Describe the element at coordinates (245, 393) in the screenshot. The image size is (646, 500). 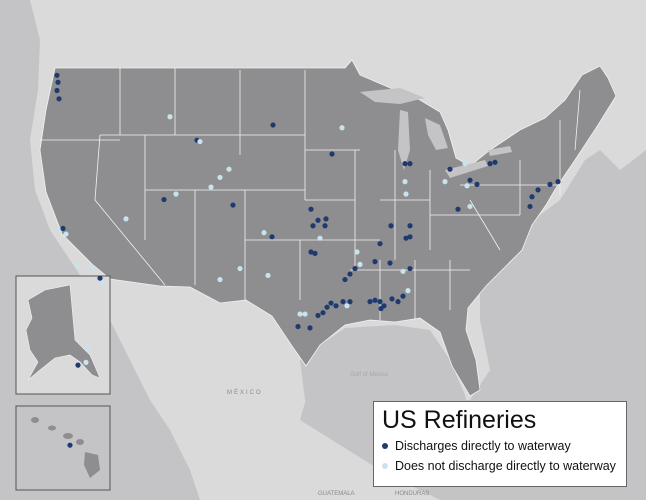
I see `label-mexico: MÉXICO` at that location.